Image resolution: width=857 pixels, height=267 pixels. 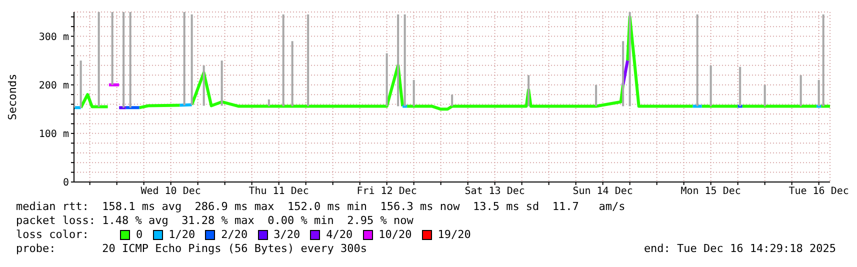 What do you see at coordinates (494, 192) in the screenshot?
I see `x-tick-label: Sat 13 Dec` at bounding box center [494, 192].